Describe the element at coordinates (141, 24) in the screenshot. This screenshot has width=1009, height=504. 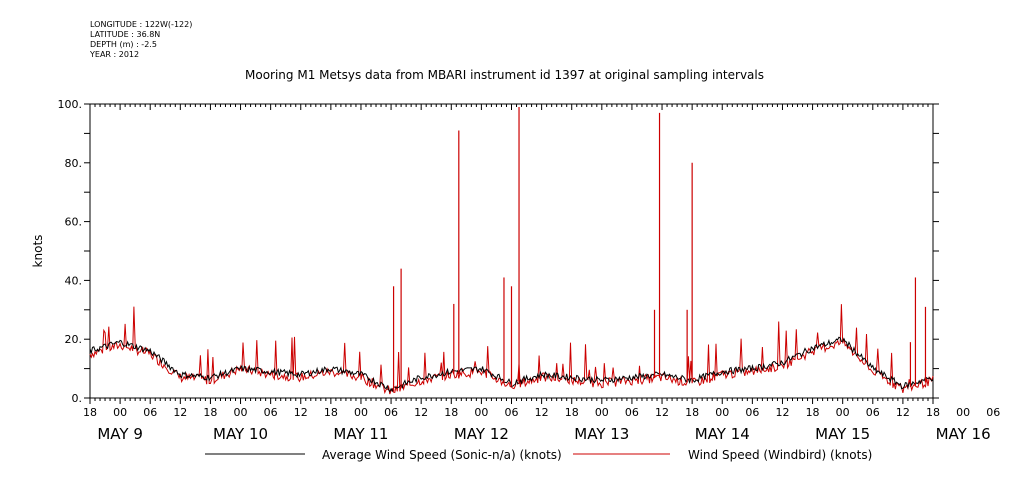
I see `meta-longitude: LONGITUDE : 122W(-122)` at that location.